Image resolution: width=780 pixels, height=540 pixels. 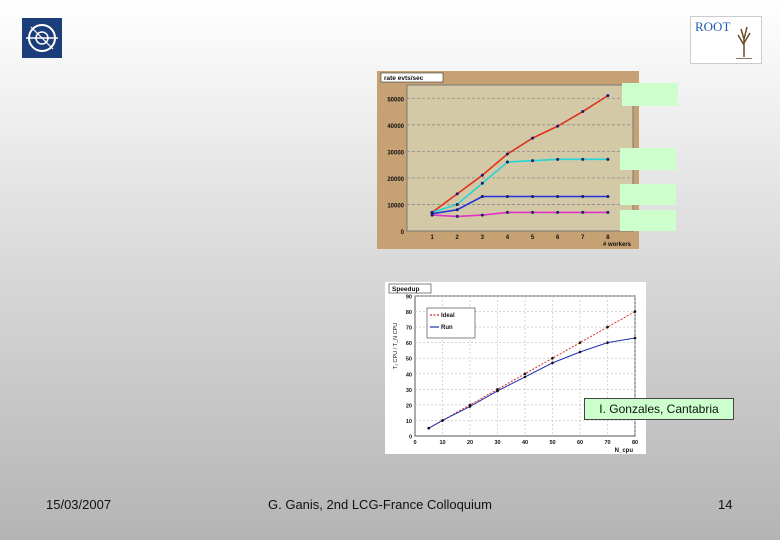 I want to click on y-tick-label: 80, so click(x=409, y=313).